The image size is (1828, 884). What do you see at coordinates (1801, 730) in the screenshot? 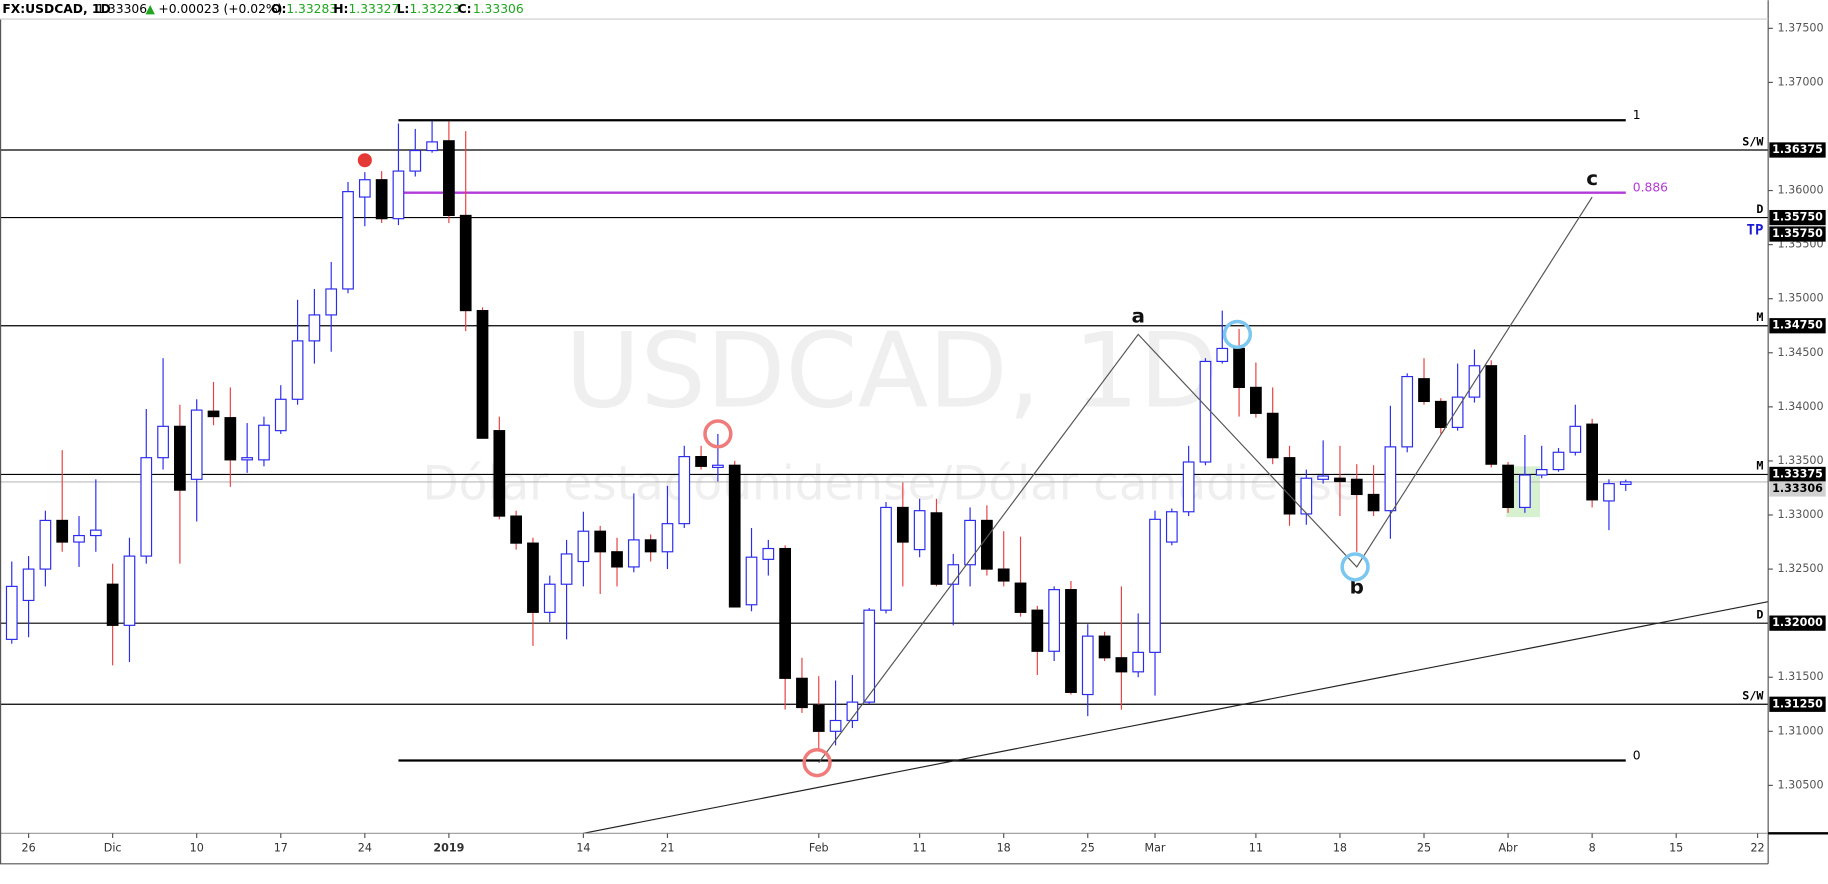
I see `y-tick-label: 1.31000` at bounding box center [1801, 730].